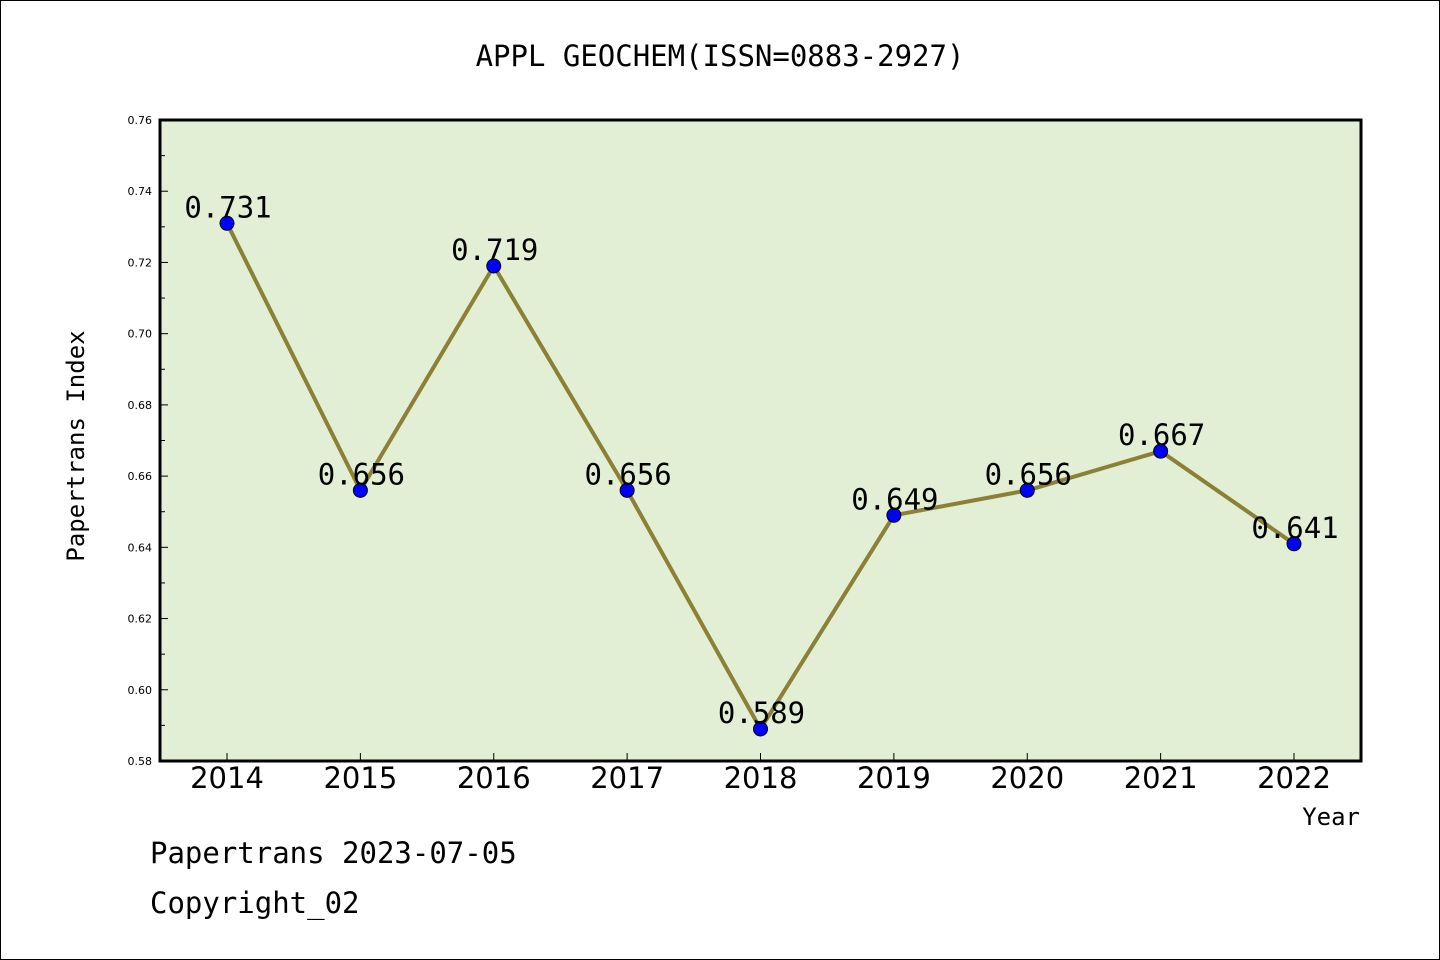 Image resolution: width=1440 pixels, height=960 pixels. I want to click on x-tick-label: 2014, so click(227, 778).